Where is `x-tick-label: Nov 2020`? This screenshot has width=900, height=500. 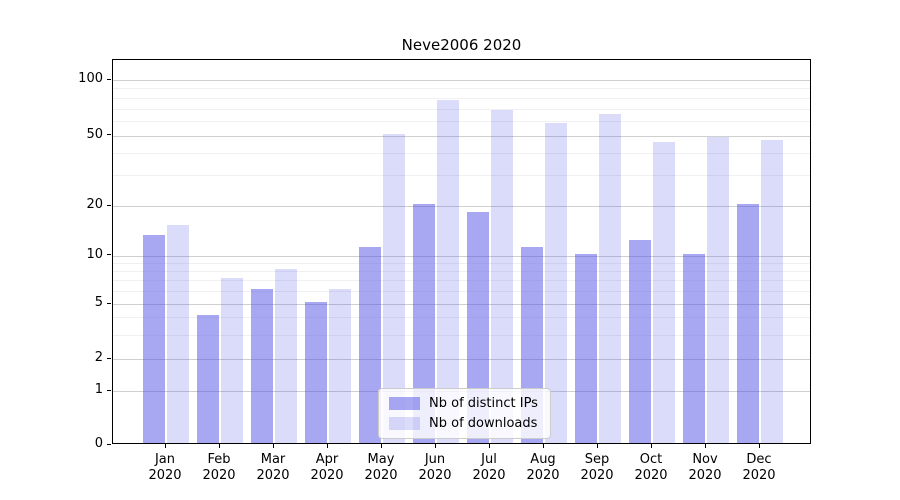 x-tick-label: Nov 2020 is located at coordinates (705, 468).